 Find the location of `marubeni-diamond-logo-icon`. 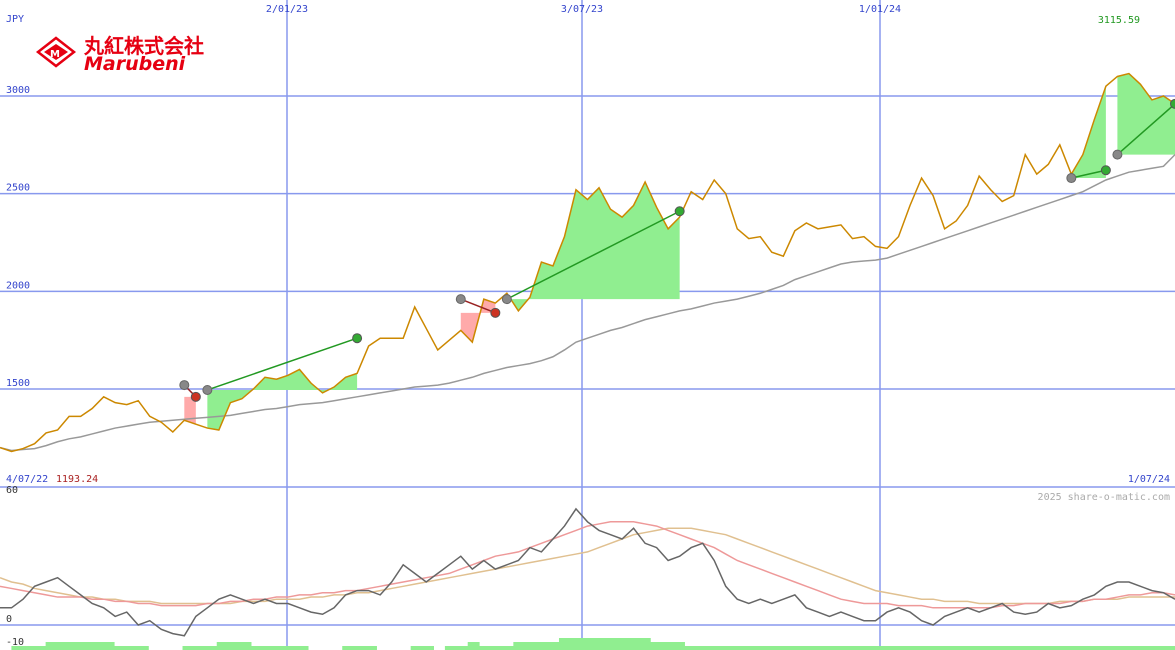

marubeni-diamond-logo-icon is located at coordinates (56, 52).